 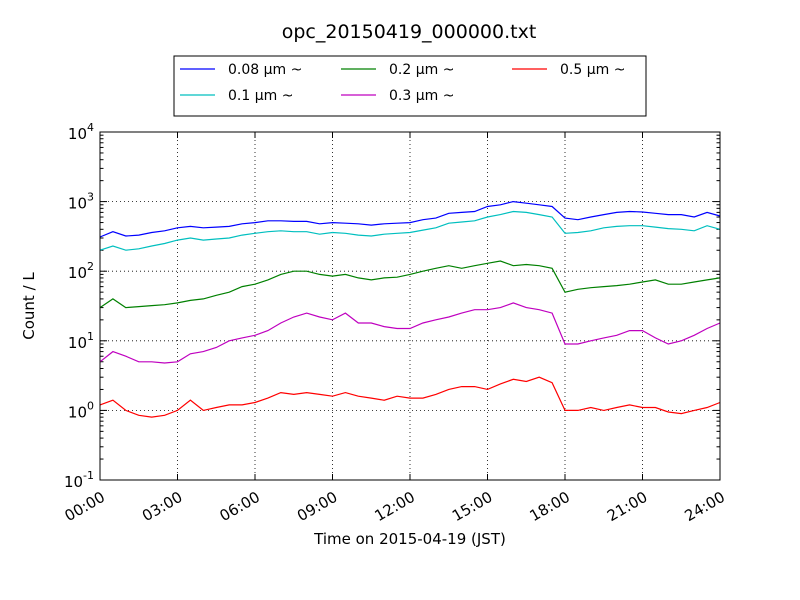 I want to click on series-line-0-1-m, so click(x=410, y=230).